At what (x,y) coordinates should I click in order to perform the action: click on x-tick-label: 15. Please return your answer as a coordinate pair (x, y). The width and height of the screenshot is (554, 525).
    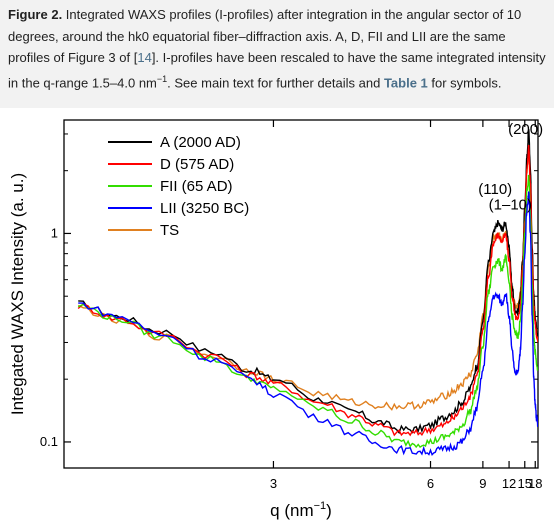
    Looking at the image, I should click on (525, 483).